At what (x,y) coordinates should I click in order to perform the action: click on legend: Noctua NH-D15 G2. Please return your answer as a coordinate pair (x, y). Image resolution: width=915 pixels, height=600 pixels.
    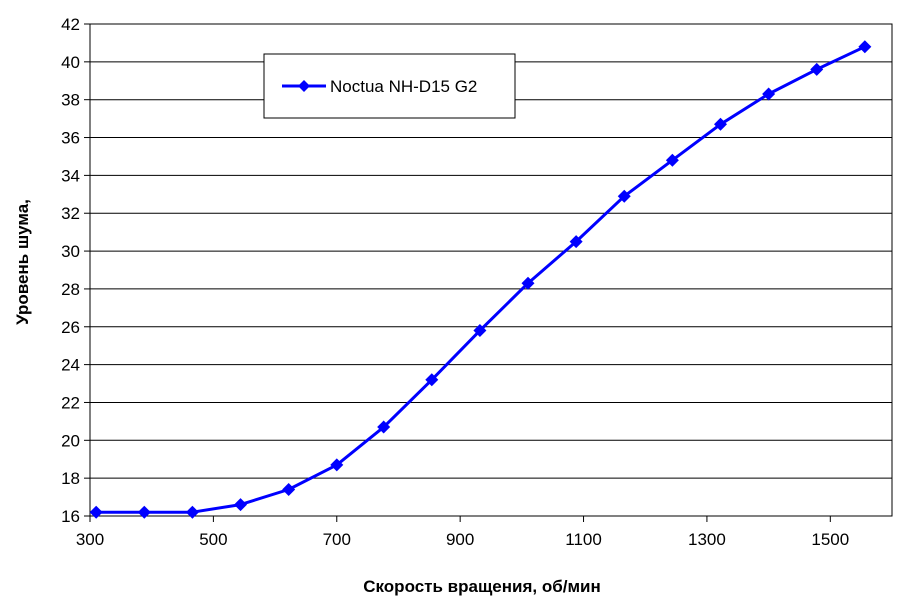
    Looking at the image, I should click on (389, 86).